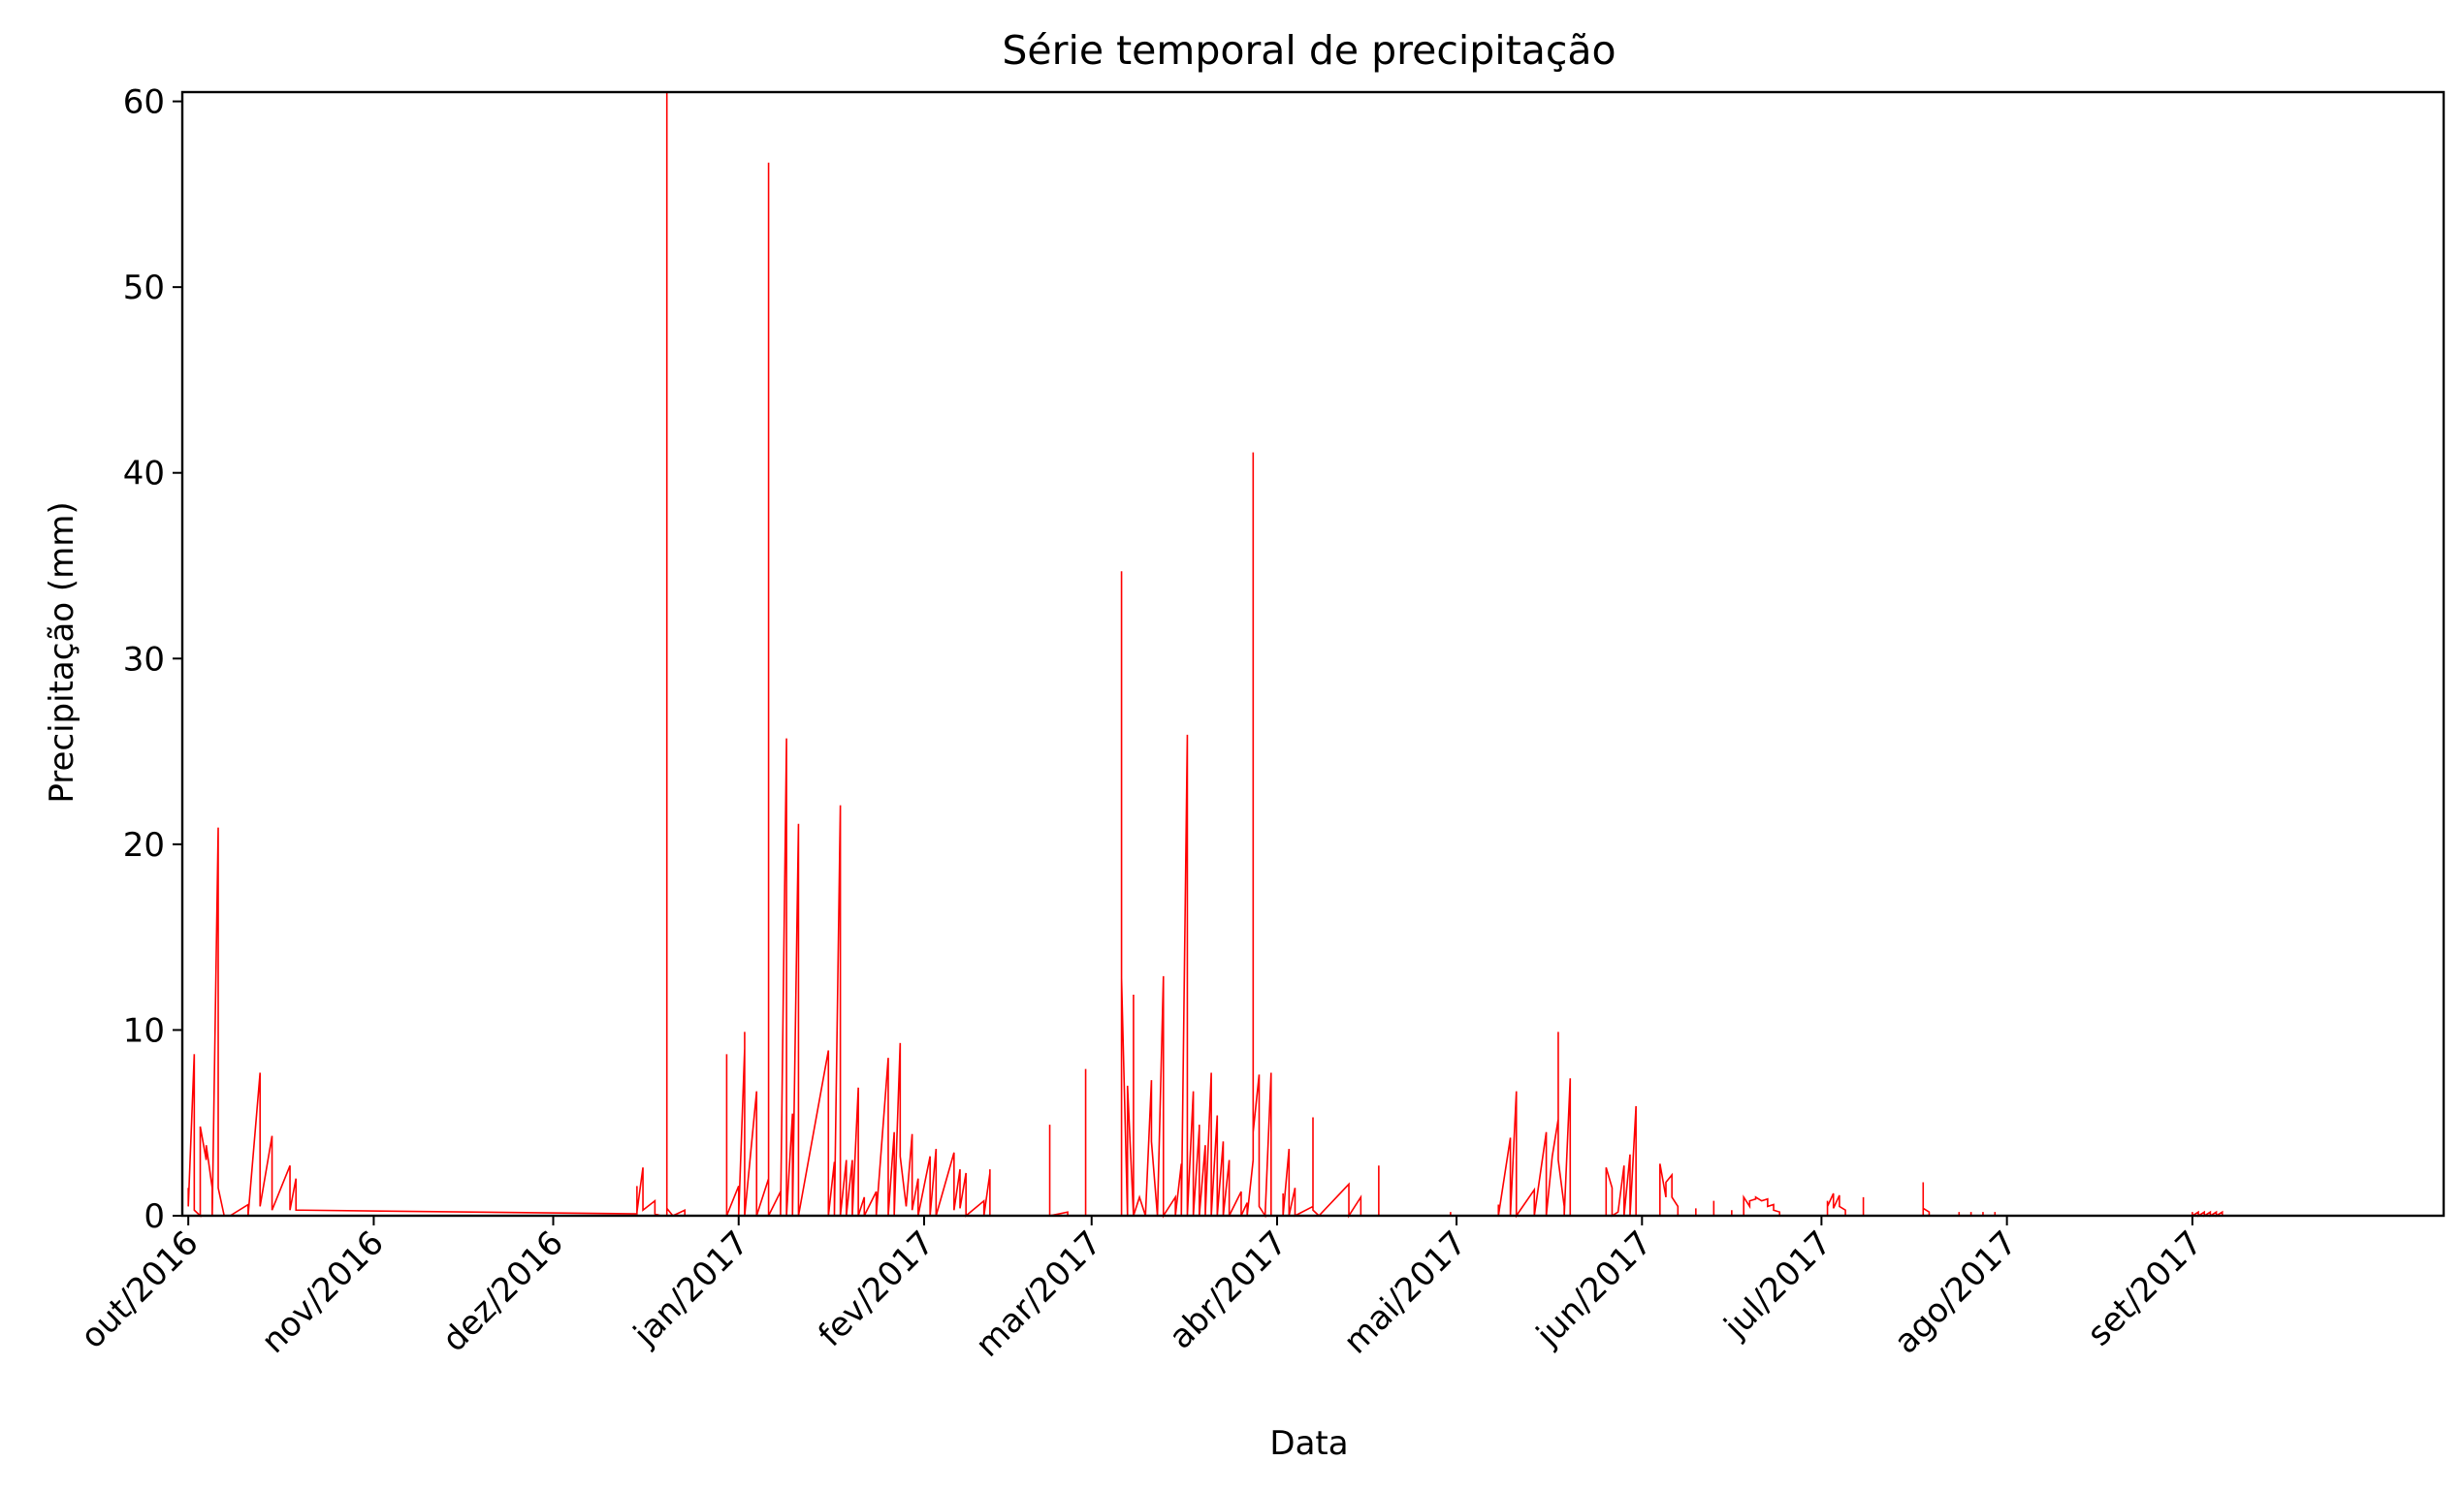 The image size is (2464, 1493). I want to click on y-tick-label: 60, so click(144, 102).